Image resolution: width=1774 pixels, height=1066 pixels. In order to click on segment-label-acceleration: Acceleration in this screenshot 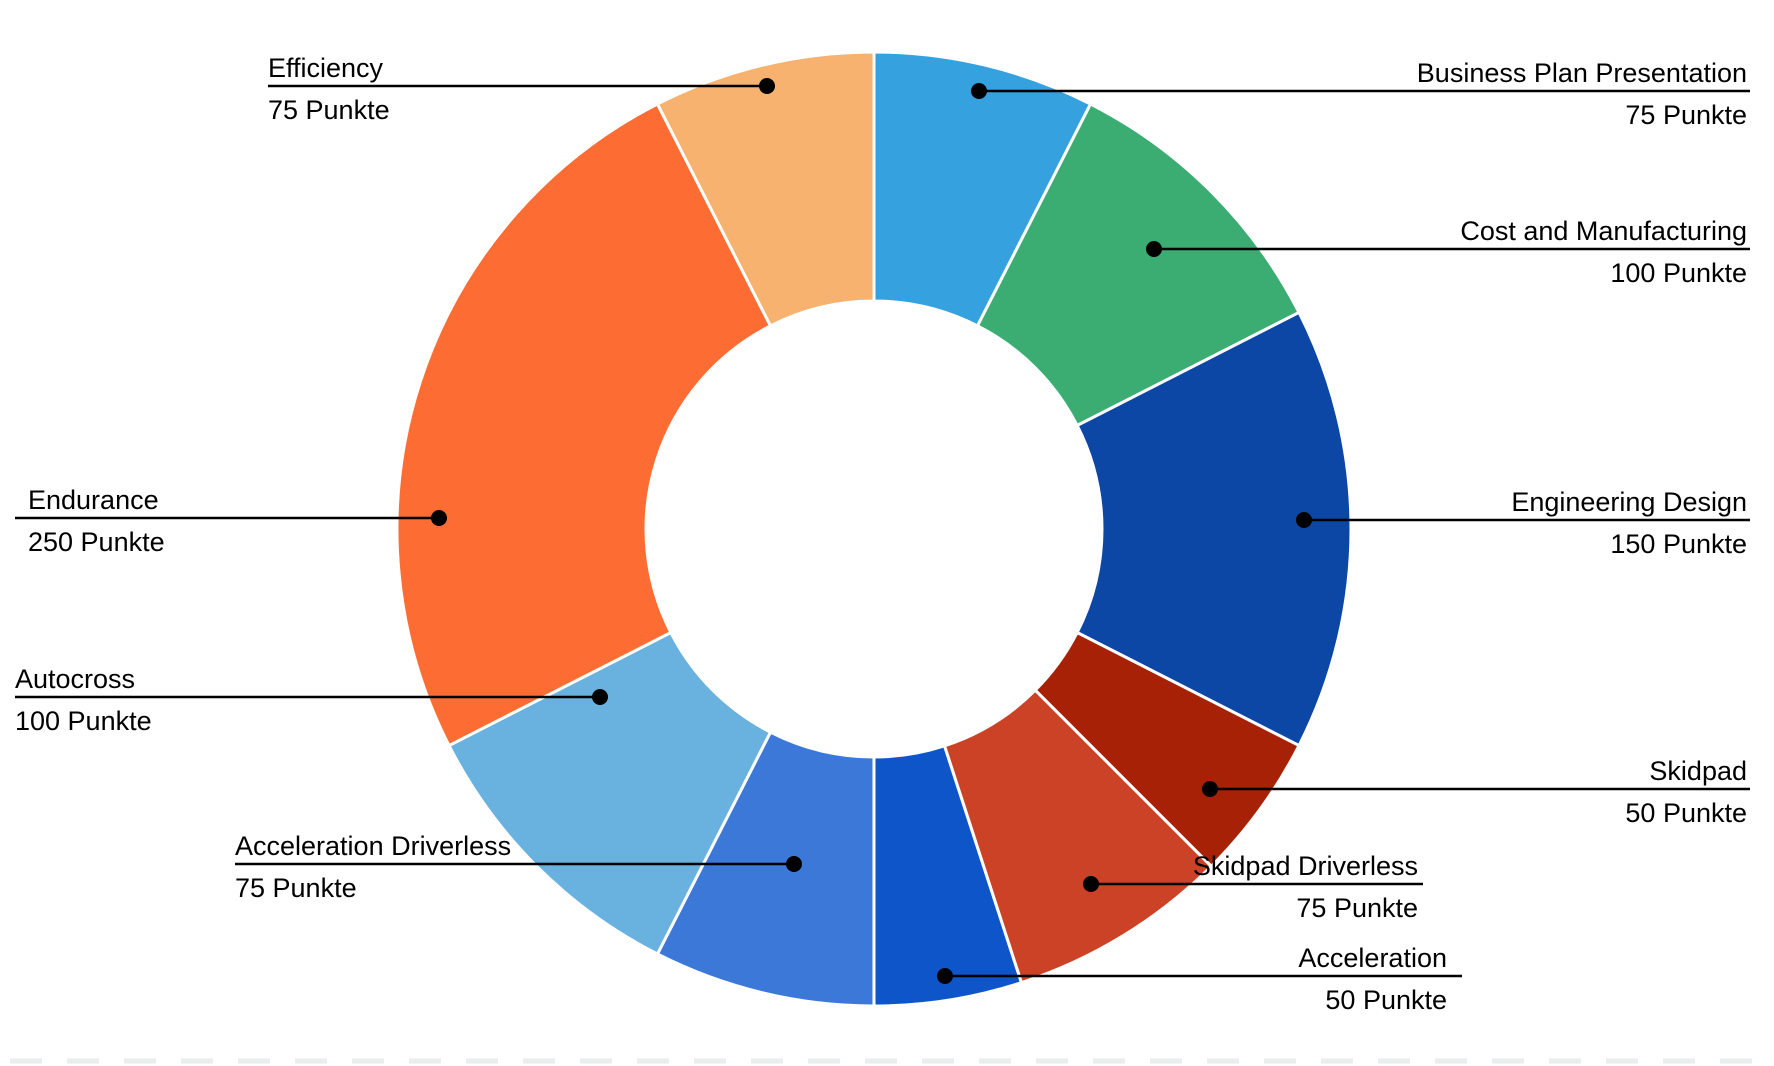, I will do `click(1372, 958)`.